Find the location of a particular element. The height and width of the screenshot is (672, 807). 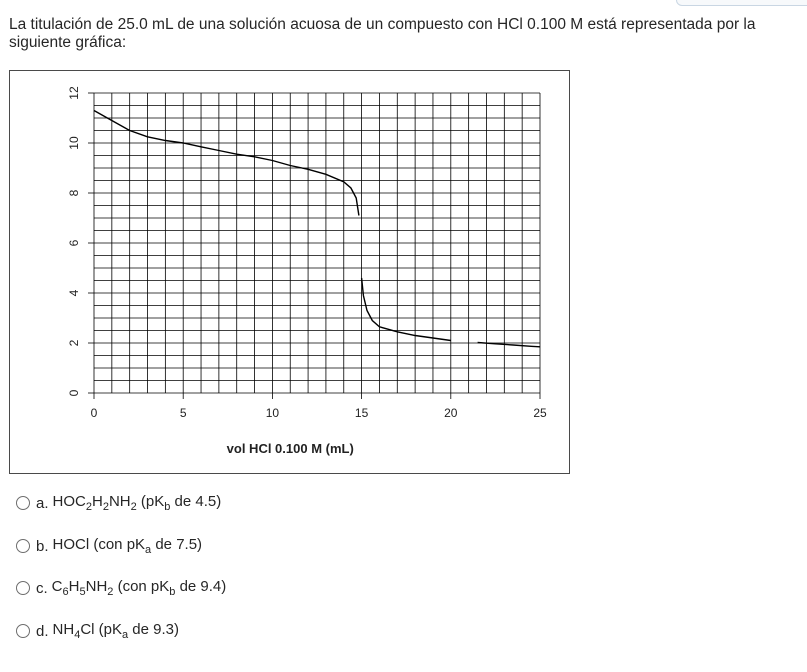

option-text-part: de 9.3) is located at coordinates (153, 629).